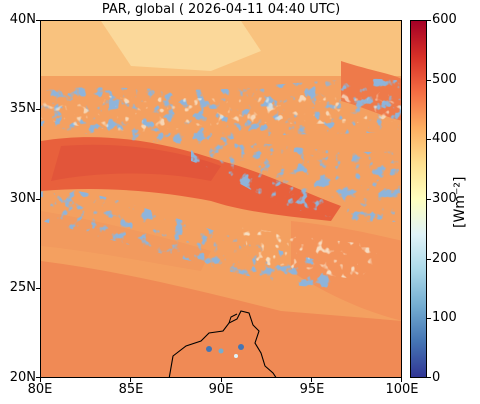 The height and width of the screenshot is (404, 480). I want to click on colorbar-tick-label: 500, so click(444, 79).